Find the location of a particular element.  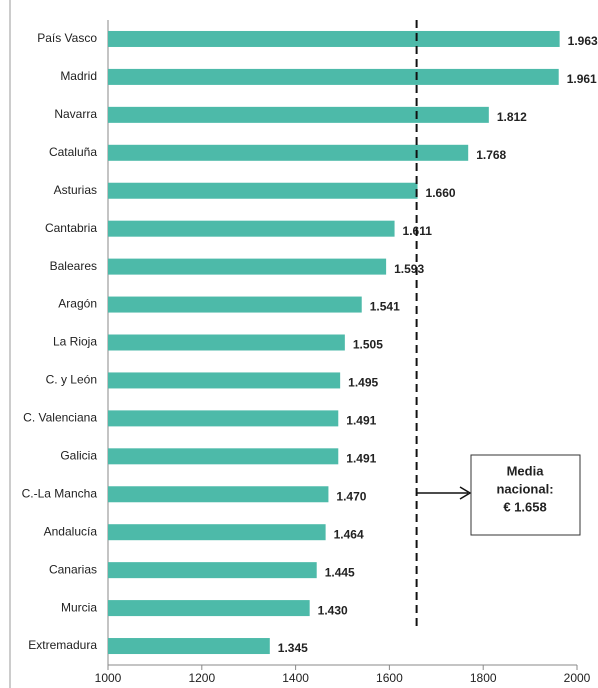

value-label: 1.961 is located at coordinates (582, 79).